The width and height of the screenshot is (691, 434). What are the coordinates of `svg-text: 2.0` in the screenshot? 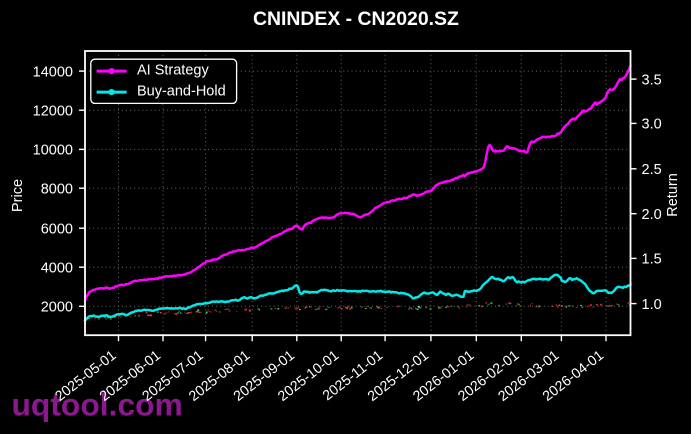 It's located at (652, 215).